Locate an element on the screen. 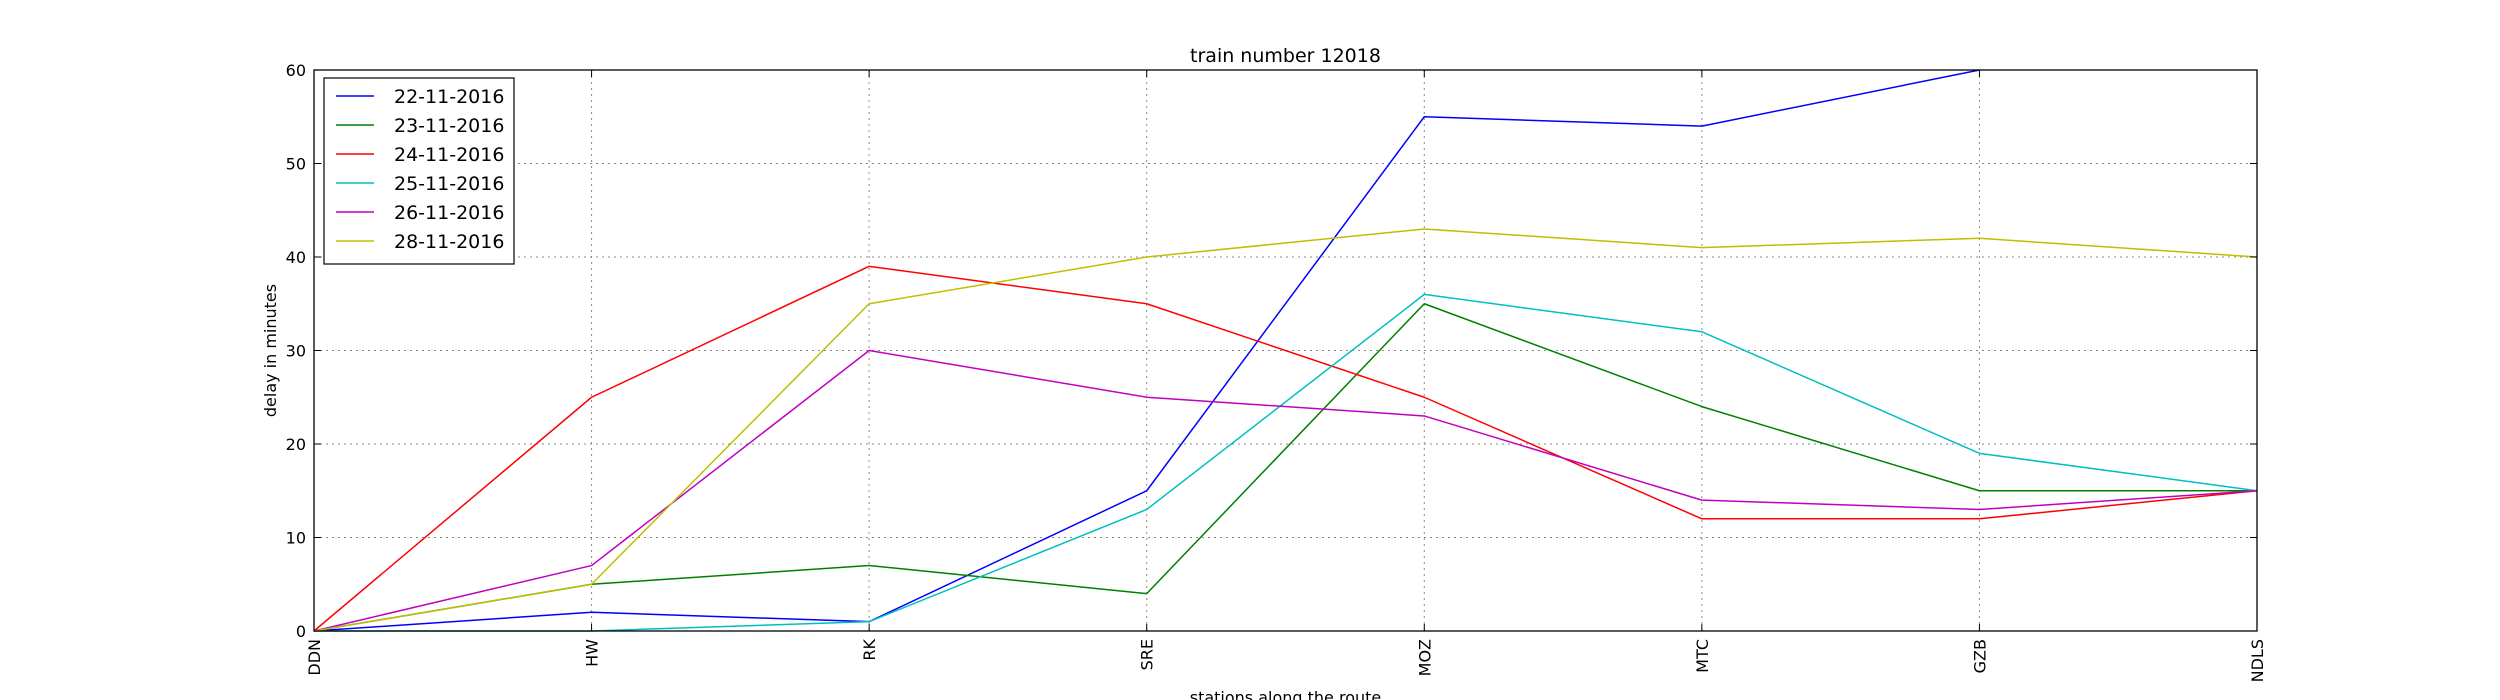  y-tick-label-30: 30 is located at coordinates (296, 351).